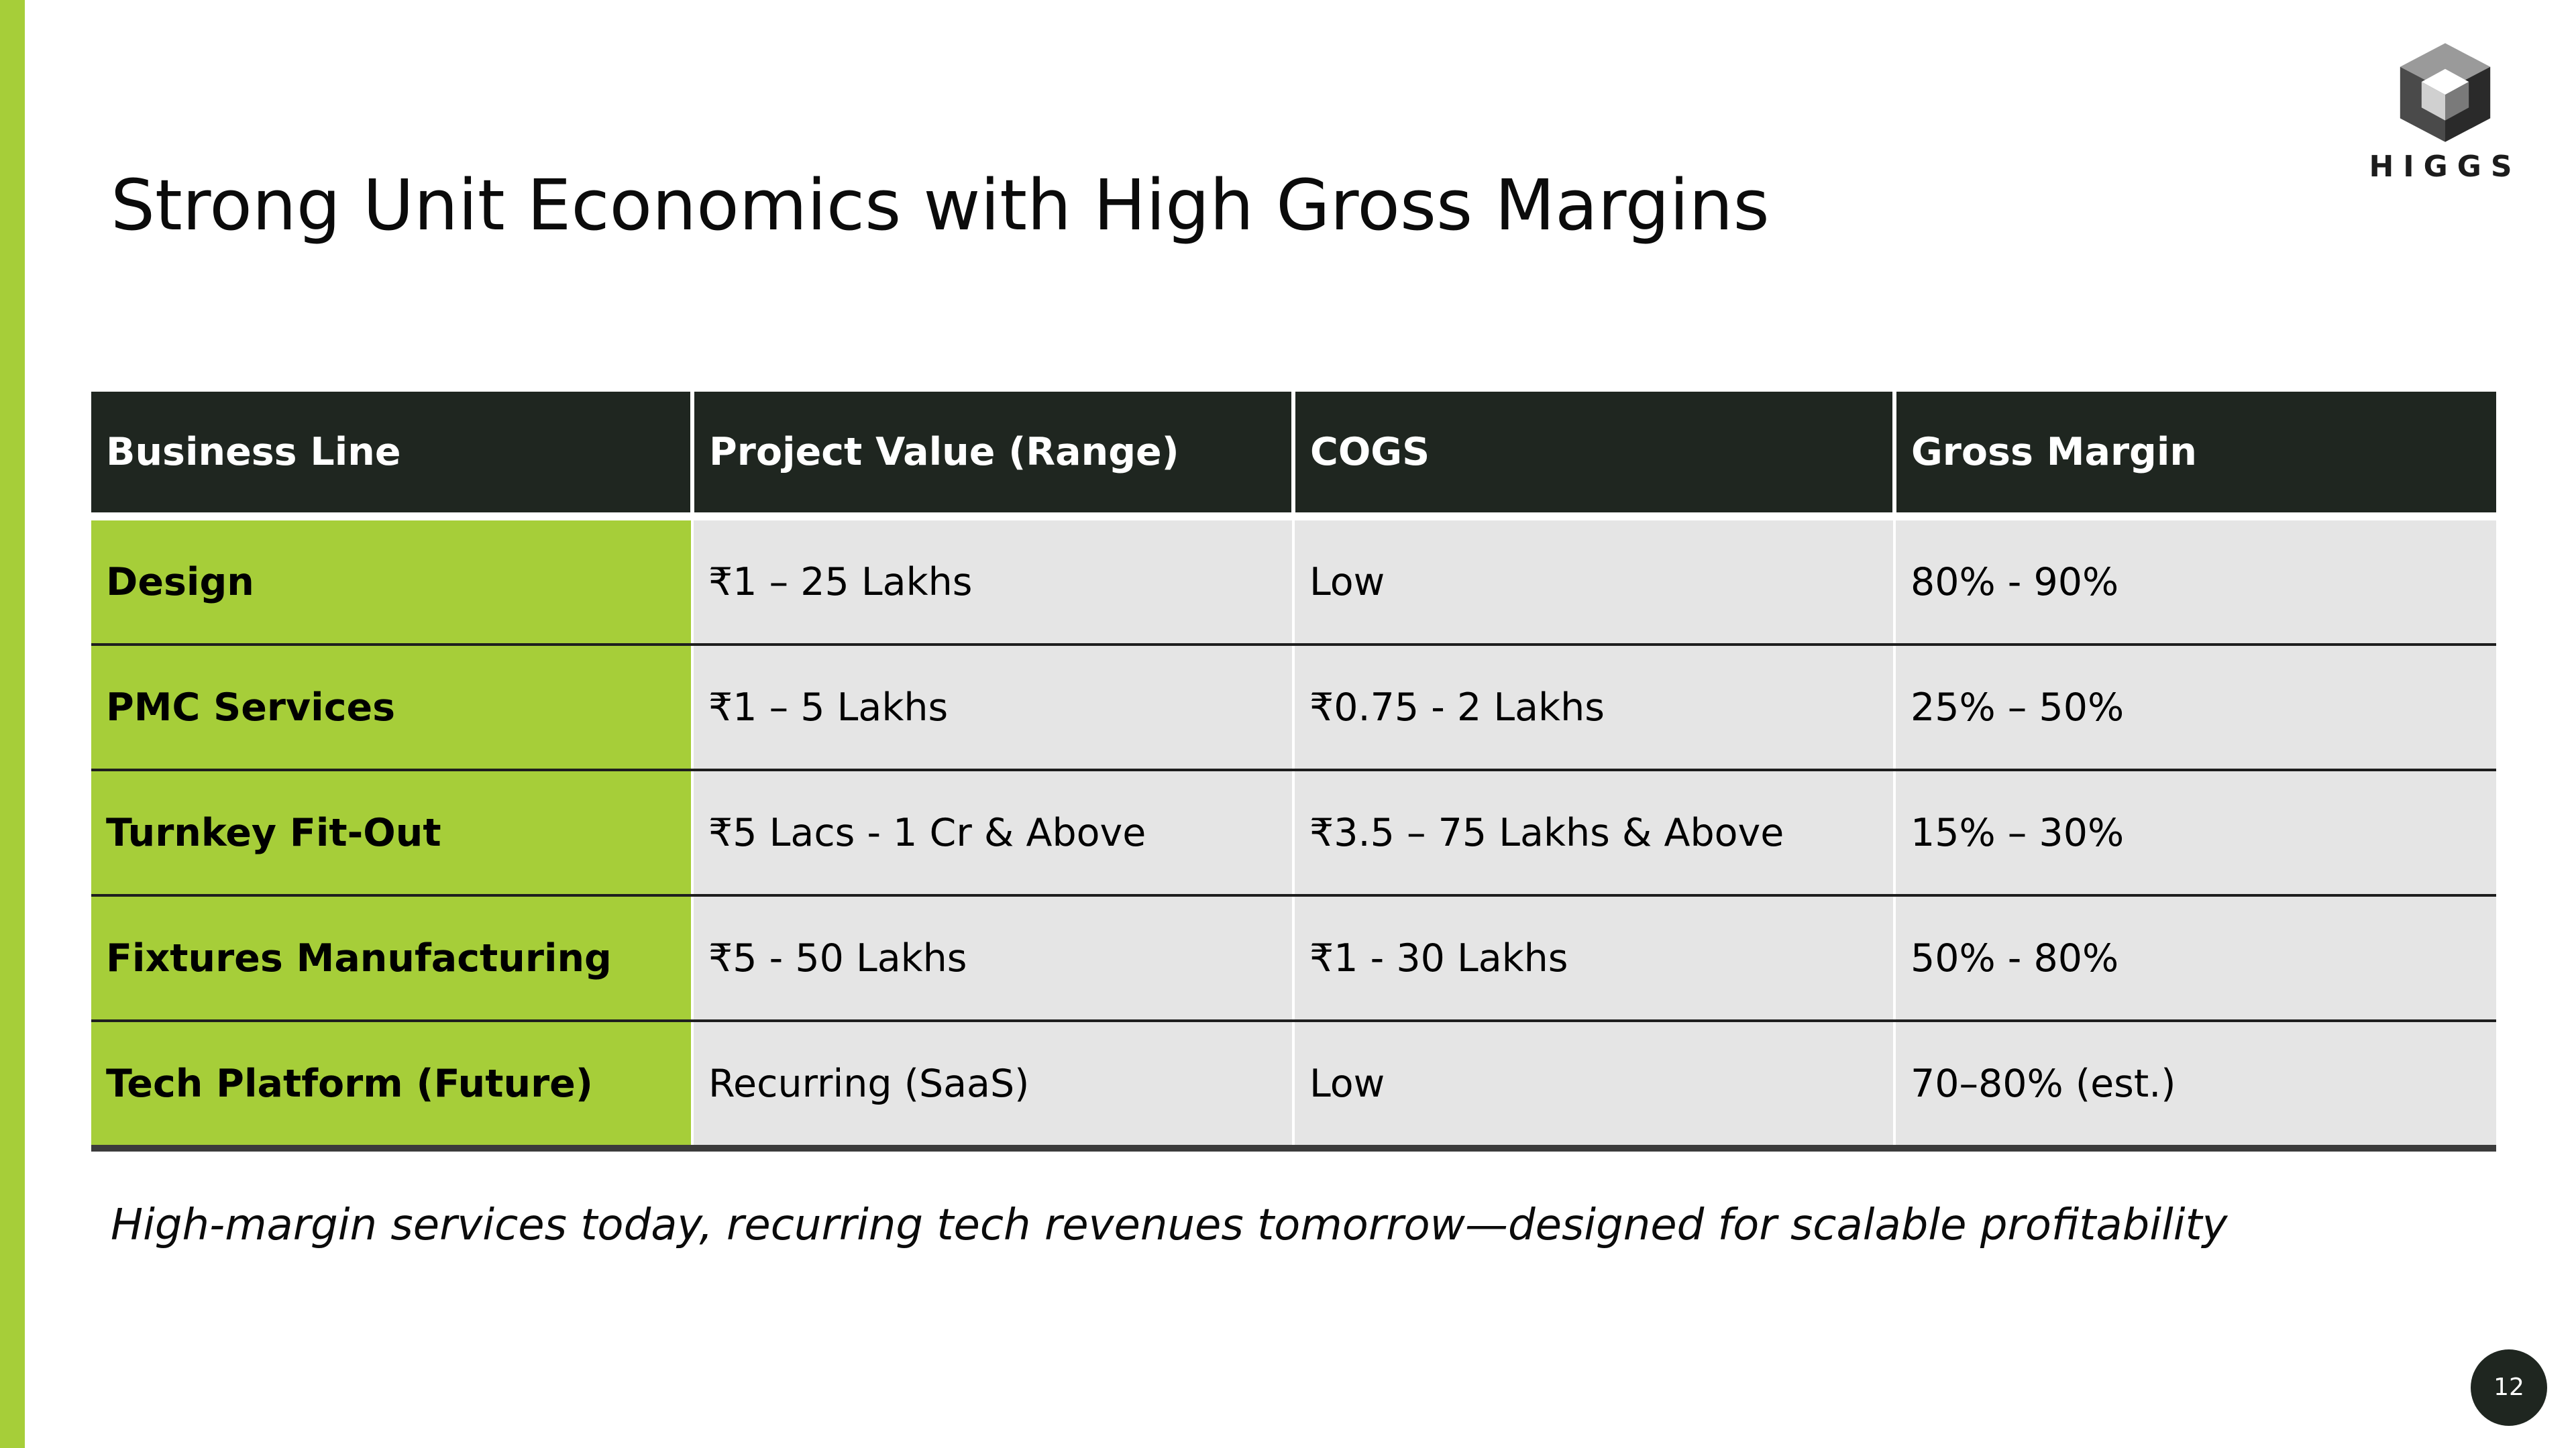  I want to click on page-number-badge: 12, so click(2509, 1388).